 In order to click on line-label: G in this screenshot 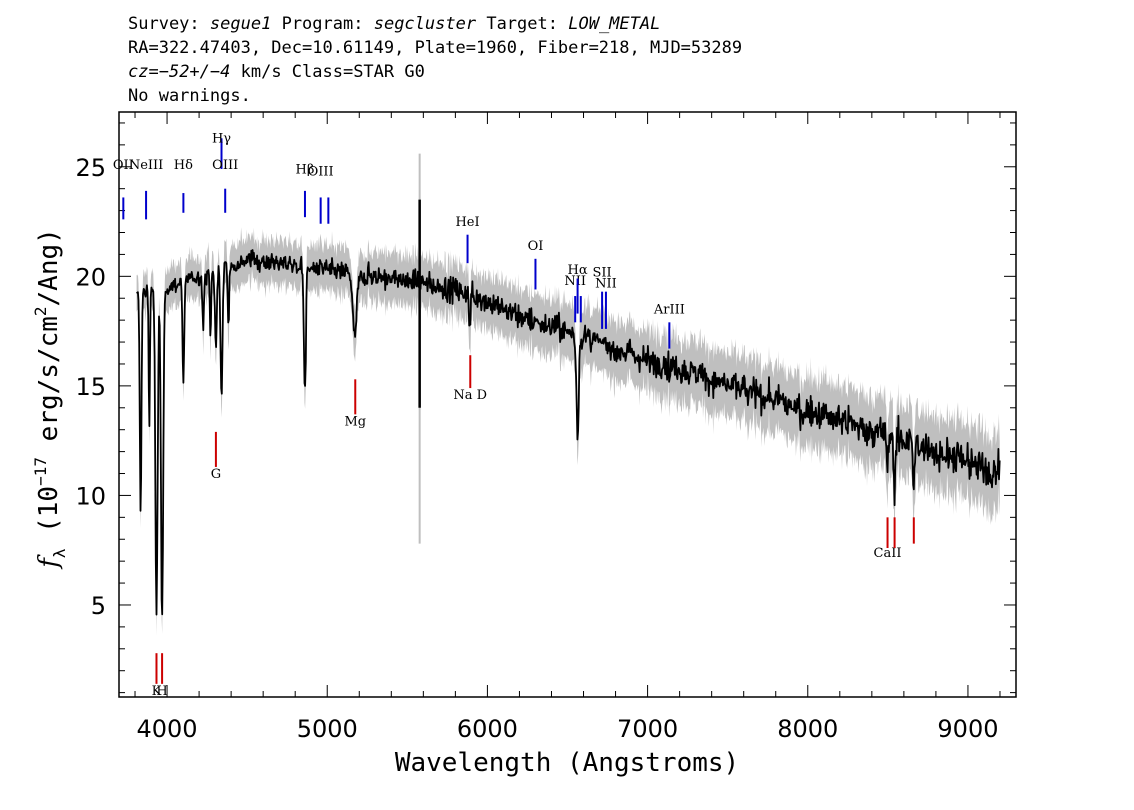, I will do `click(216, 474)`.